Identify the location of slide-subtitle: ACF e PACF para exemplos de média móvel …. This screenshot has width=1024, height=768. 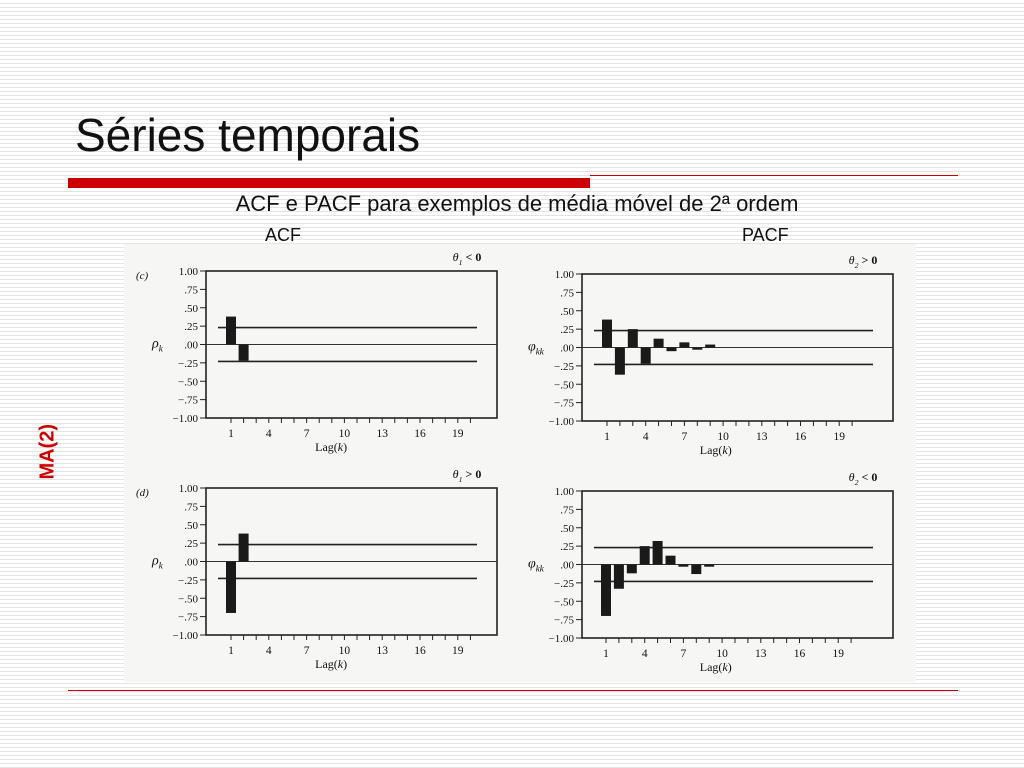
(517, 203).